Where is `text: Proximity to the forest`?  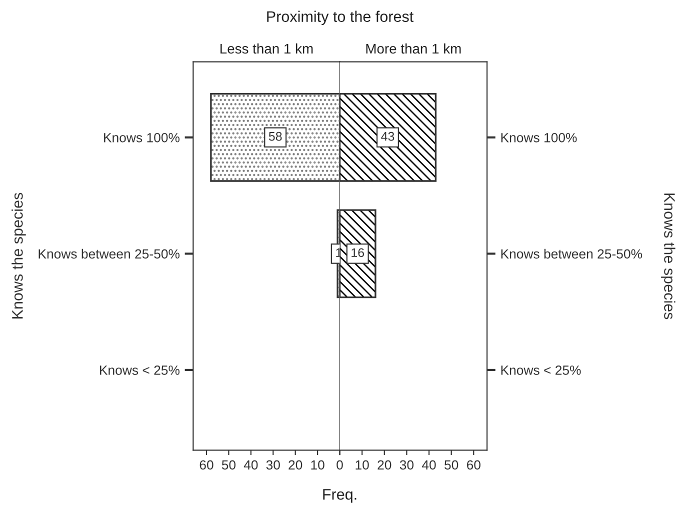 text: Proximity to the forest is located at coordinates (340, 18).